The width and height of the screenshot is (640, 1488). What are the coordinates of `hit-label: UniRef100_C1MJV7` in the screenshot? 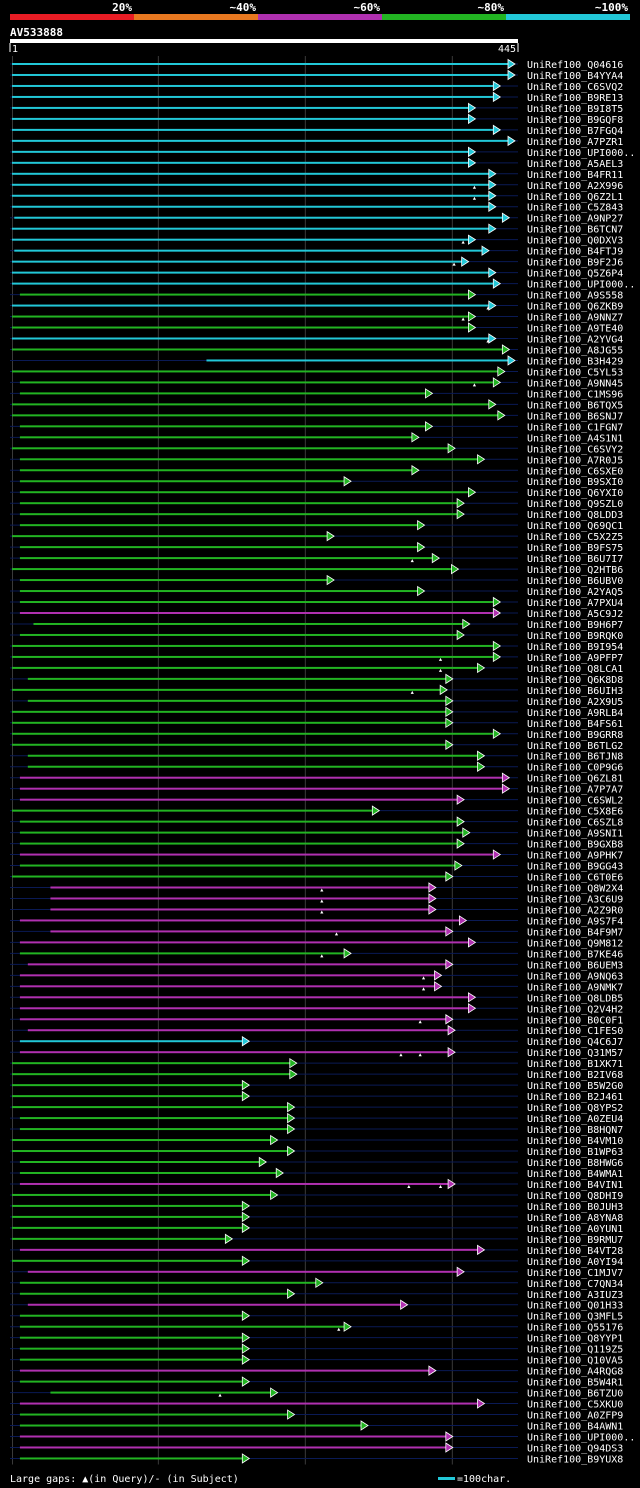 It's located at (575, 1273).